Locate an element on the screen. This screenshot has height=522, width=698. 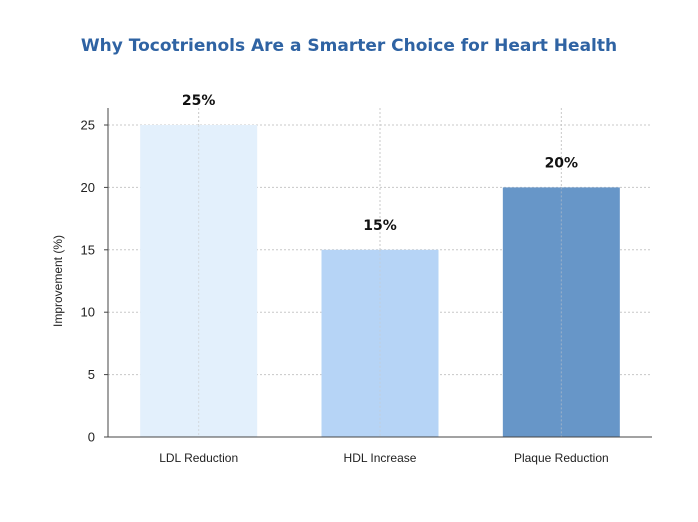
x-tick-label: Plaque Reduction is located at coordinates (561, 458).